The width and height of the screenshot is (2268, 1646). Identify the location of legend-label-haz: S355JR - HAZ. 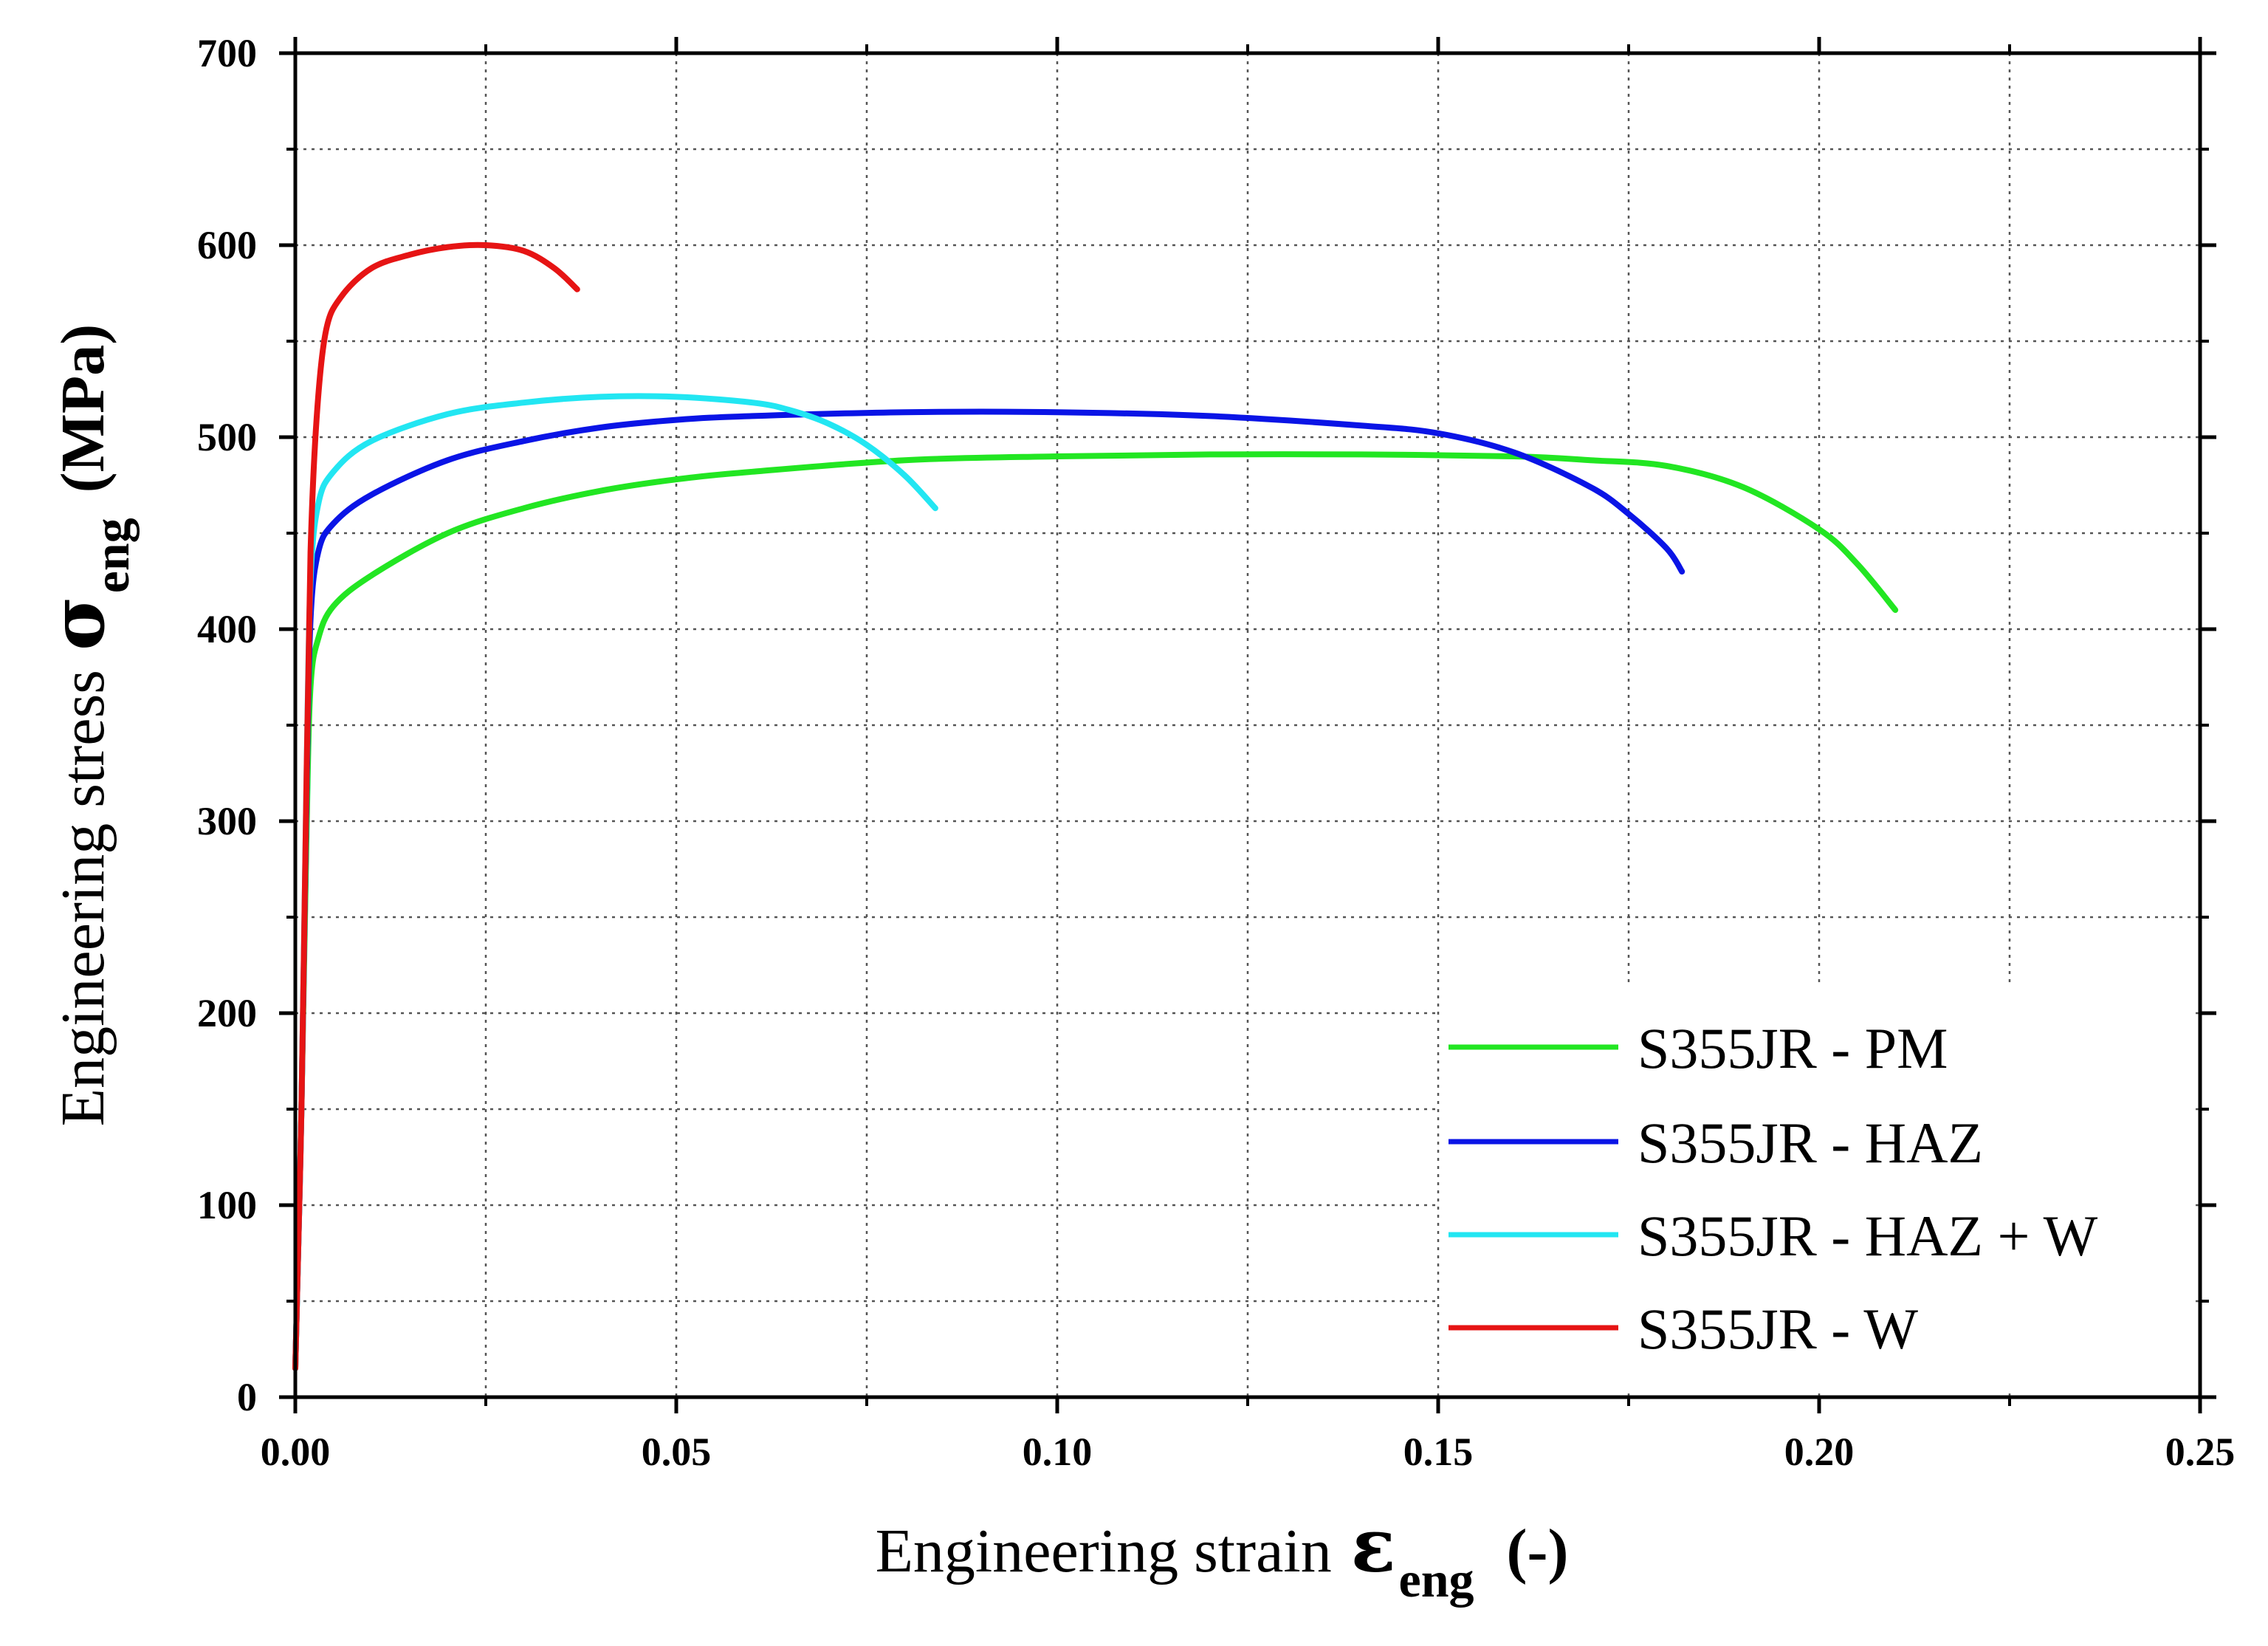
(1810, 1143).